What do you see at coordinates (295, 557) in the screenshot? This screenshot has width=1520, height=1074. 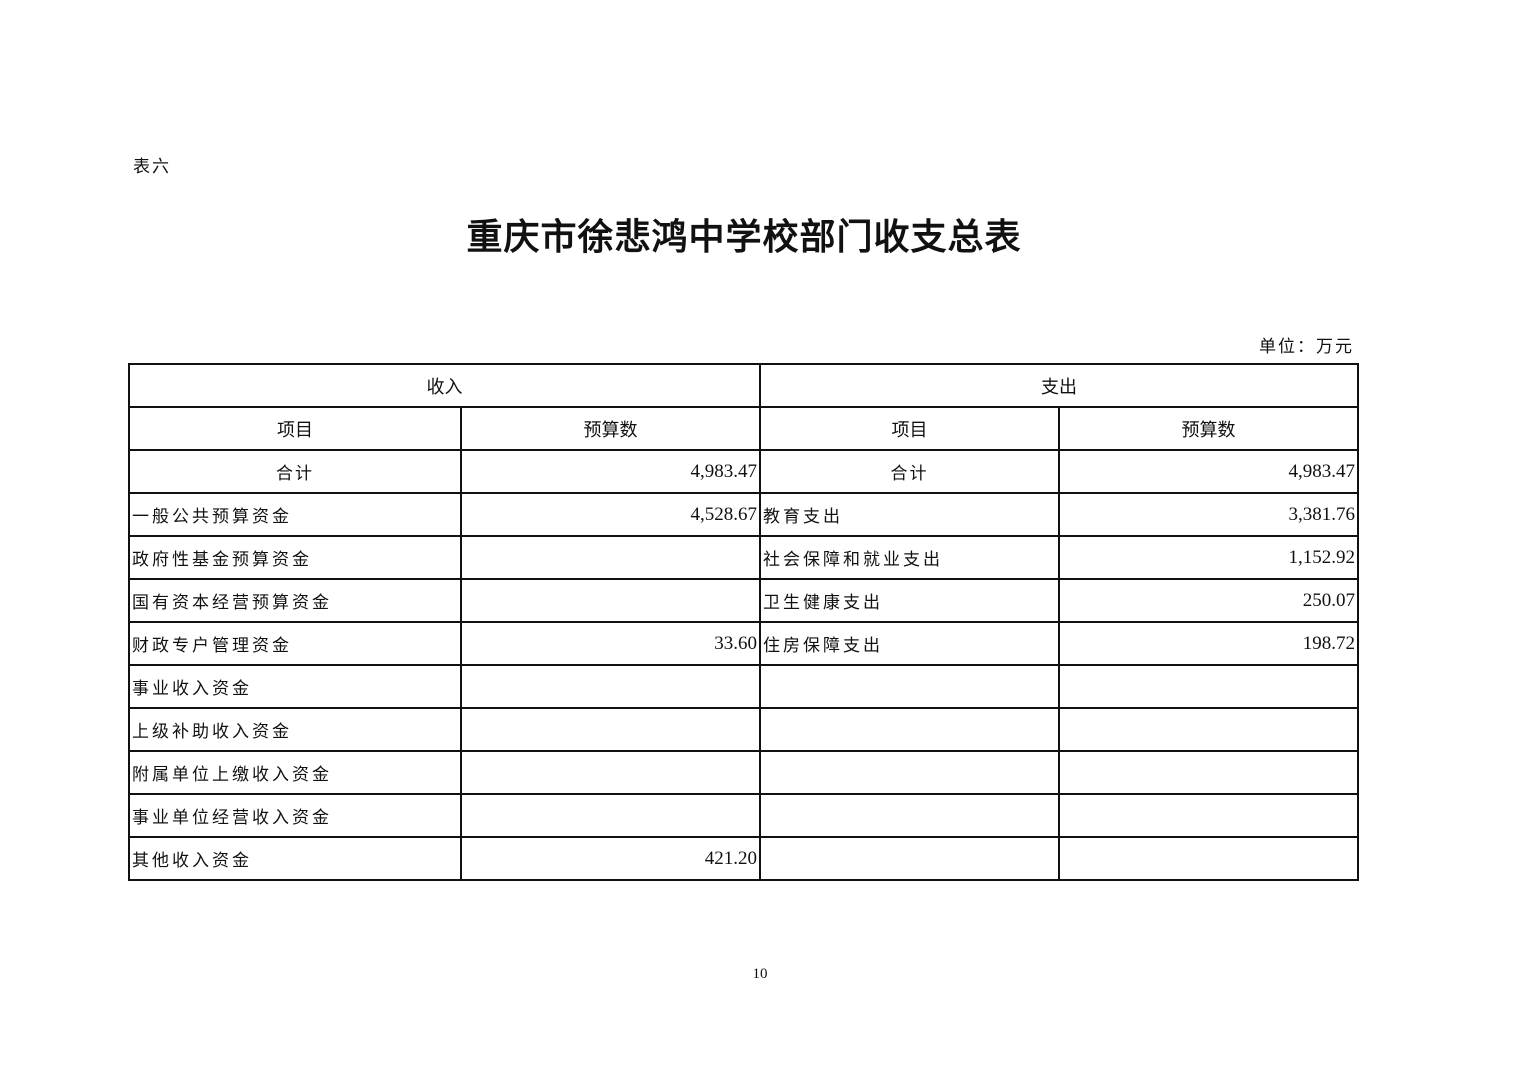 I see `income-item: 政府性基金预算资金` at bounding box center [295, 557].